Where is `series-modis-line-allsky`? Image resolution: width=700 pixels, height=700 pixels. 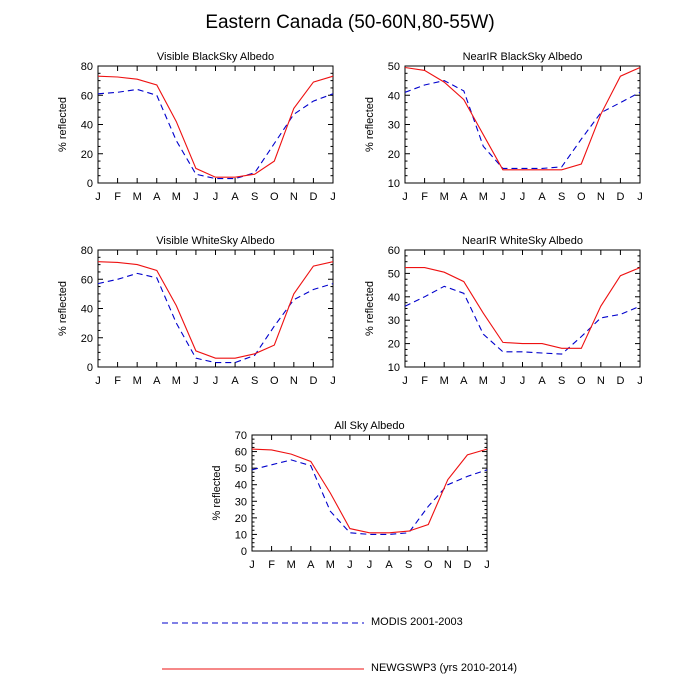
series-modis-line-allsky is located at coordinates (369, 497).